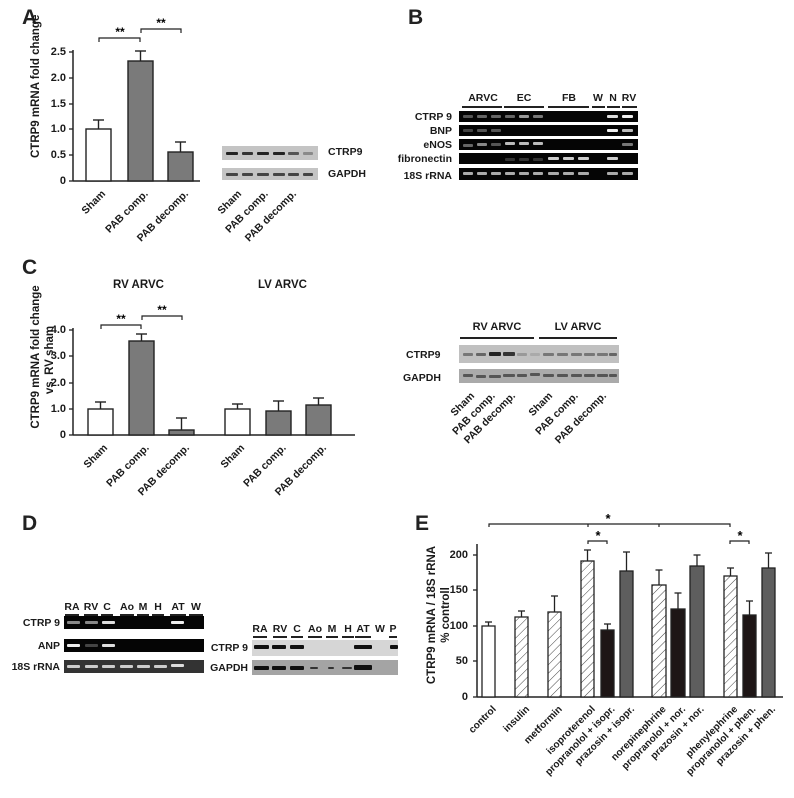 The image size is (794, 798). I want to click on gel-row-enos: eNOS, so click(437, 145).